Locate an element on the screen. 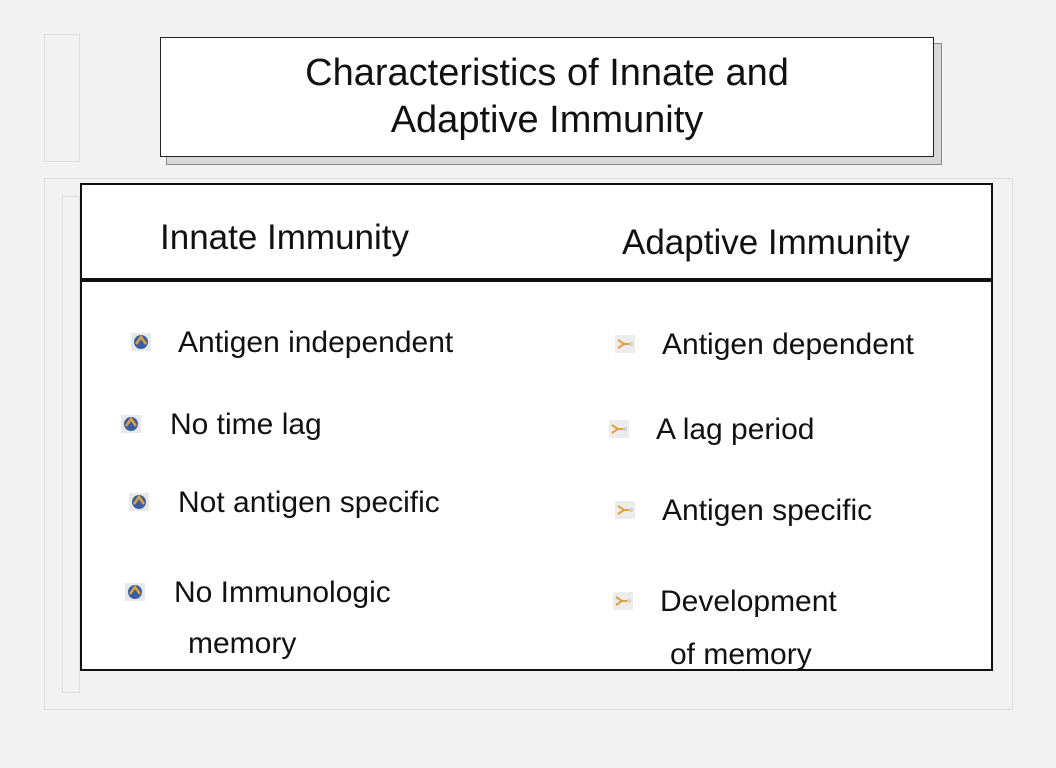 Image resolution: width=1056 pixels, height=768 pixels. adaptive-item-text-continued: of memory is located at coordinates (741, 654).